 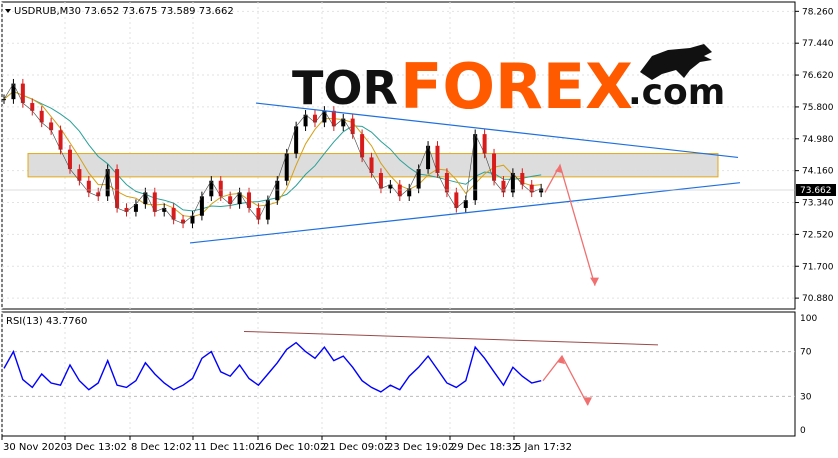 What do you see at coordinates (345, 88) in the screenshot?
I see `logo-tor: TOR` at bounding box center [345, 88].